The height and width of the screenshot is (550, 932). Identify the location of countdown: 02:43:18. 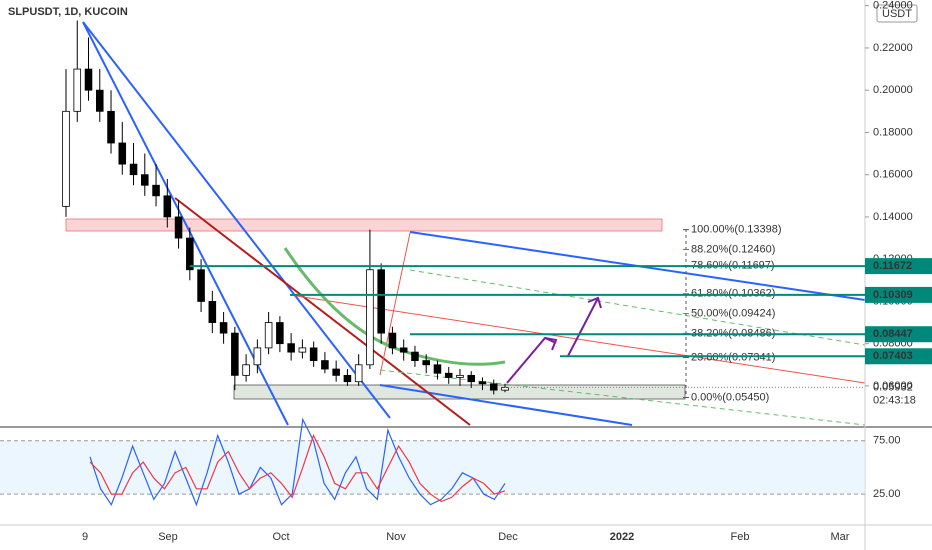
(894, 400).